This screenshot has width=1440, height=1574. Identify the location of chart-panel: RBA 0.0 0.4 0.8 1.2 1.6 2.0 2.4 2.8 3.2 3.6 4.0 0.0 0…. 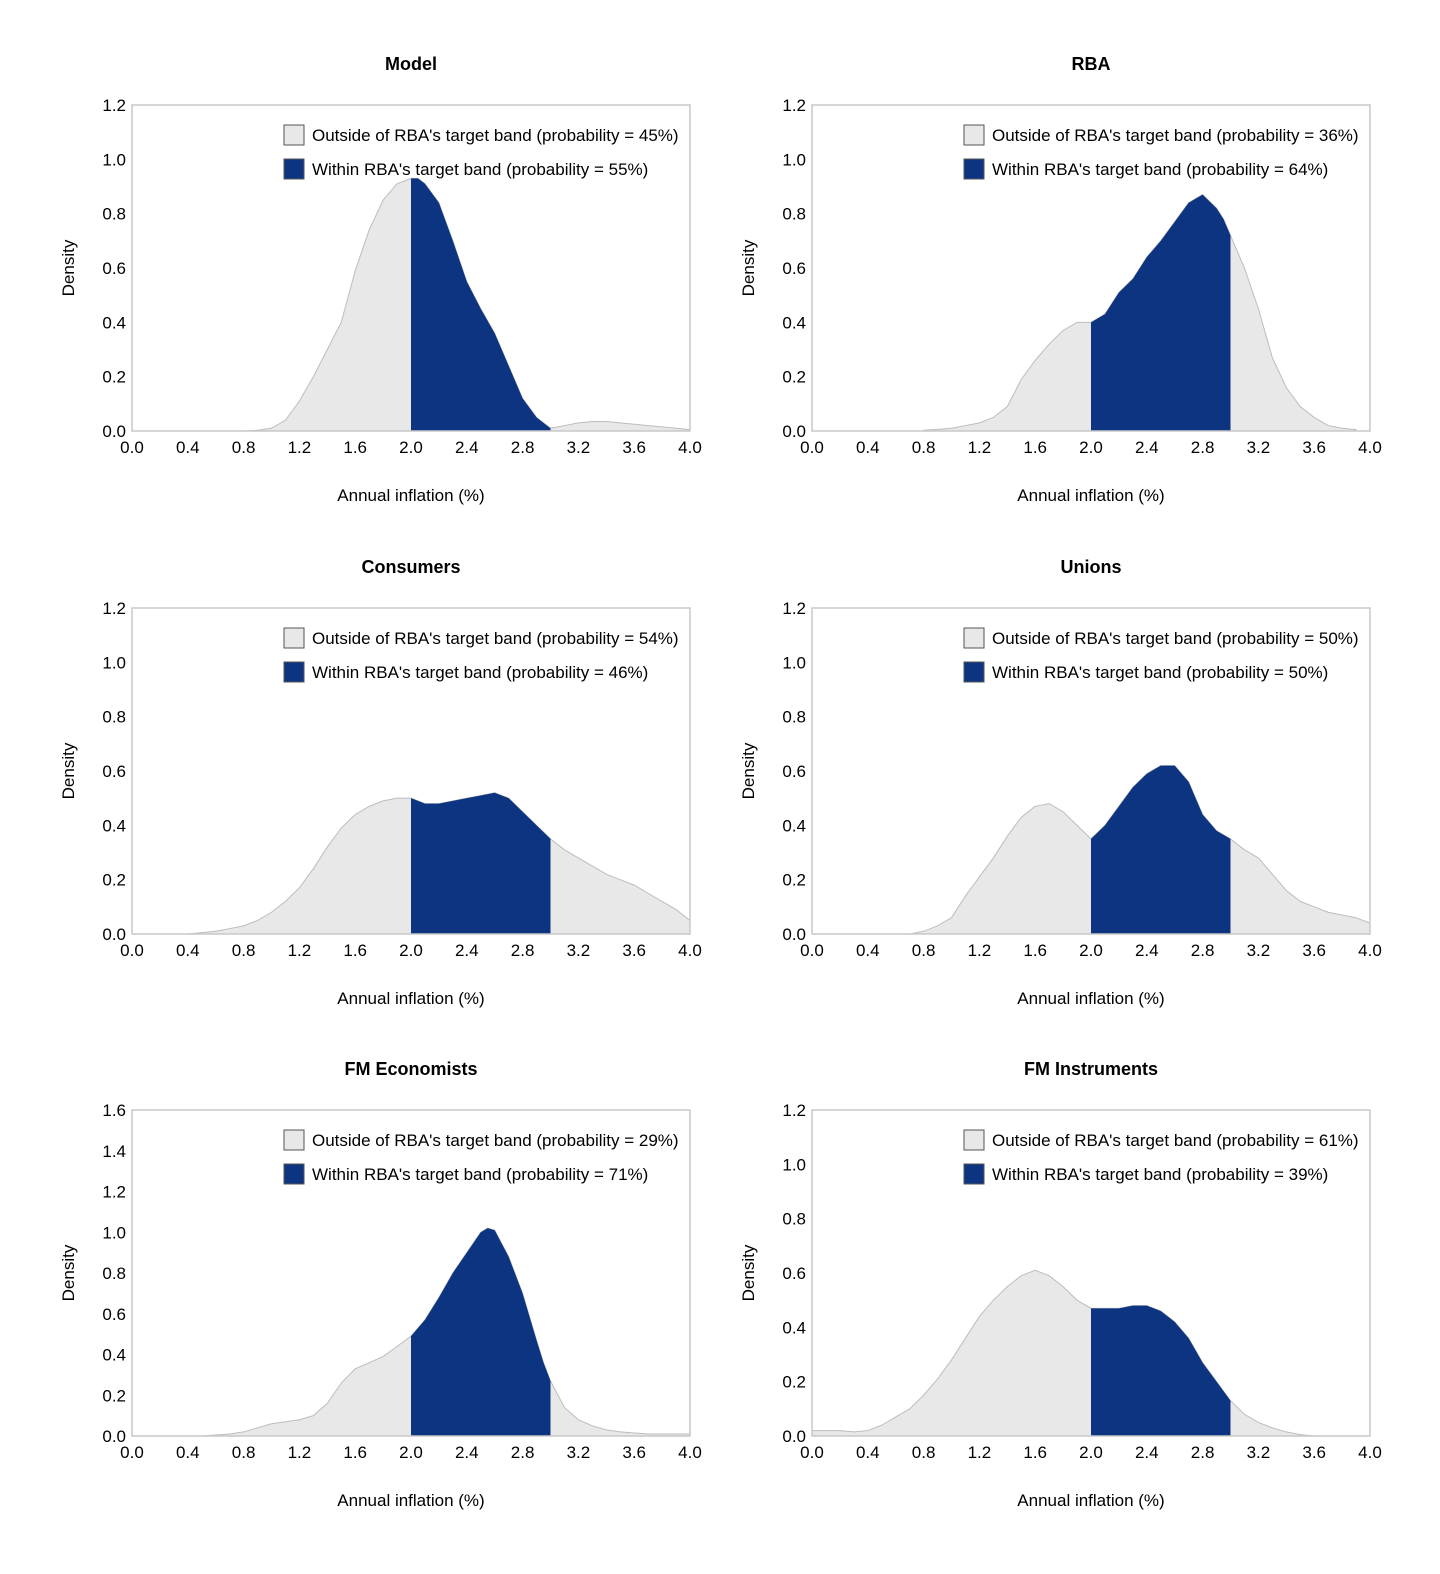
(1060, 279).